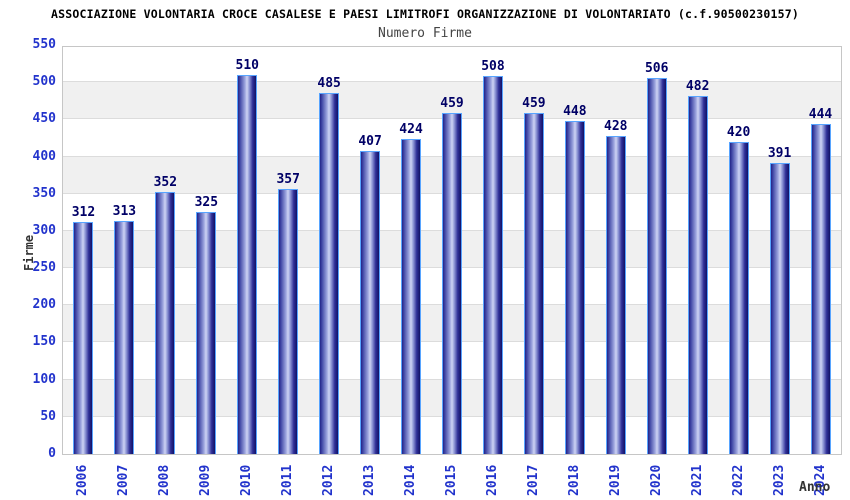 The height and width of the screenshot is (500, 850). What do you see at coordinates (492, 265) in the screenshot?
I see `bar-2016` at bounding box center [492, 265].